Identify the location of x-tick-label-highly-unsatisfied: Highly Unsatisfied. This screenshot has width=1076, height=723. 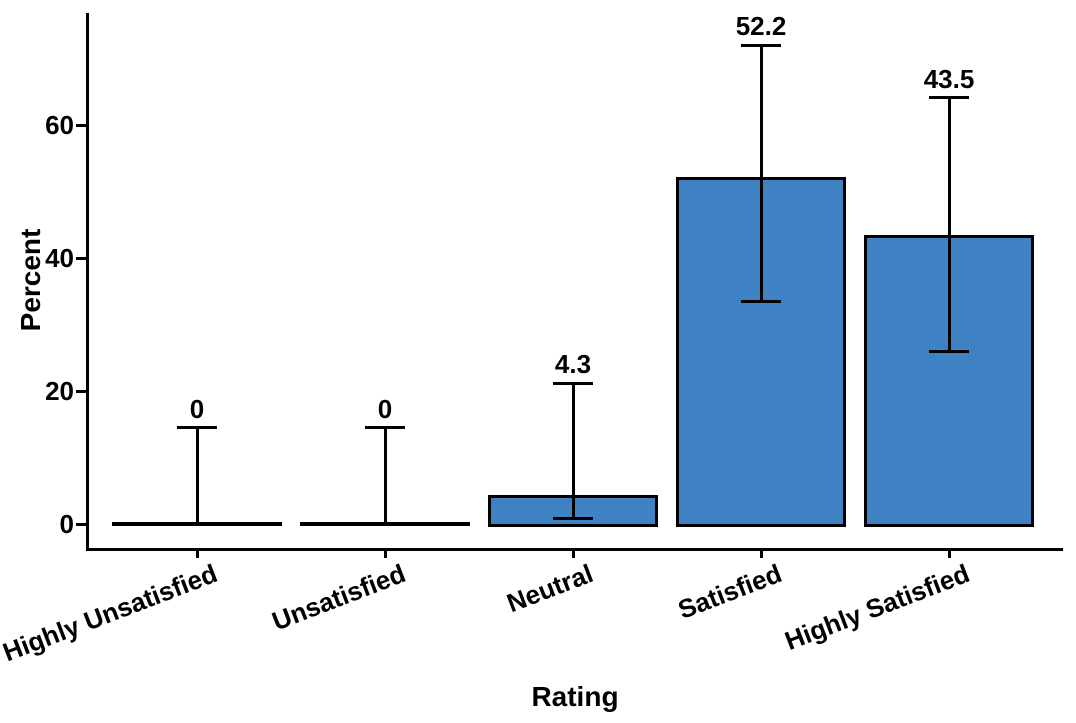
(111, 613).